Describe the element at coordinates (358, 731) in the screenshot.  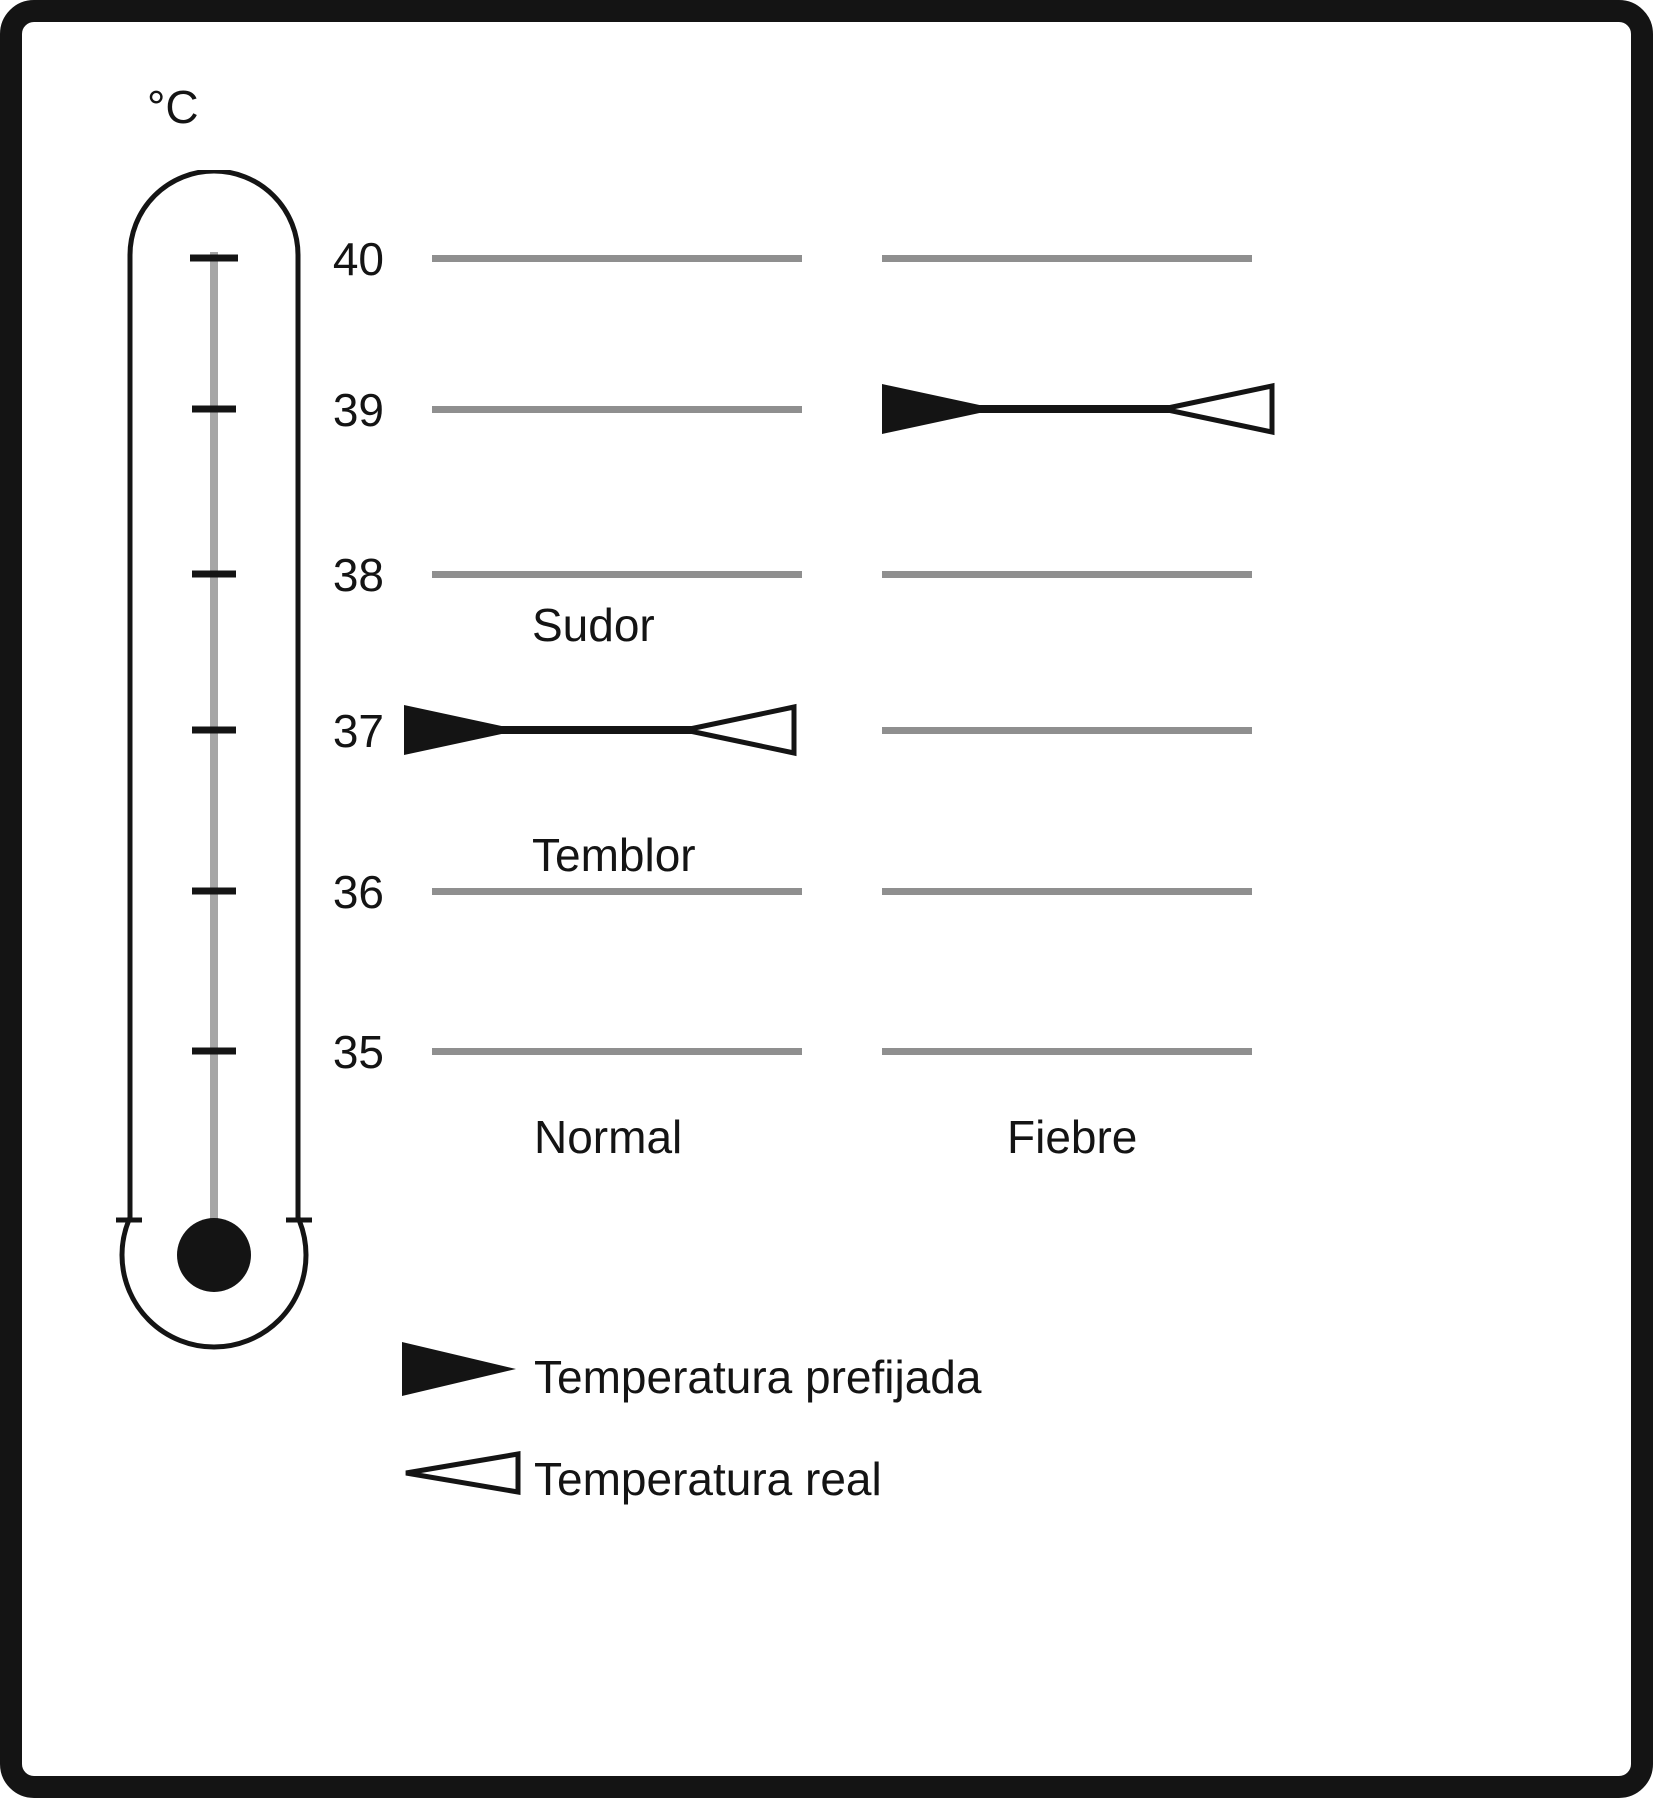
I see `scale-label-37: 37` at that location.